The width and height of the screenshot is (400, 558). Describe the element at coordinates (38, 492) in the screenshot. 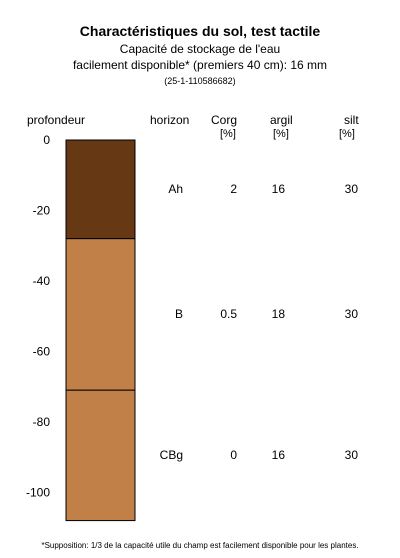

I see `y-tick-label: -100` at that location.